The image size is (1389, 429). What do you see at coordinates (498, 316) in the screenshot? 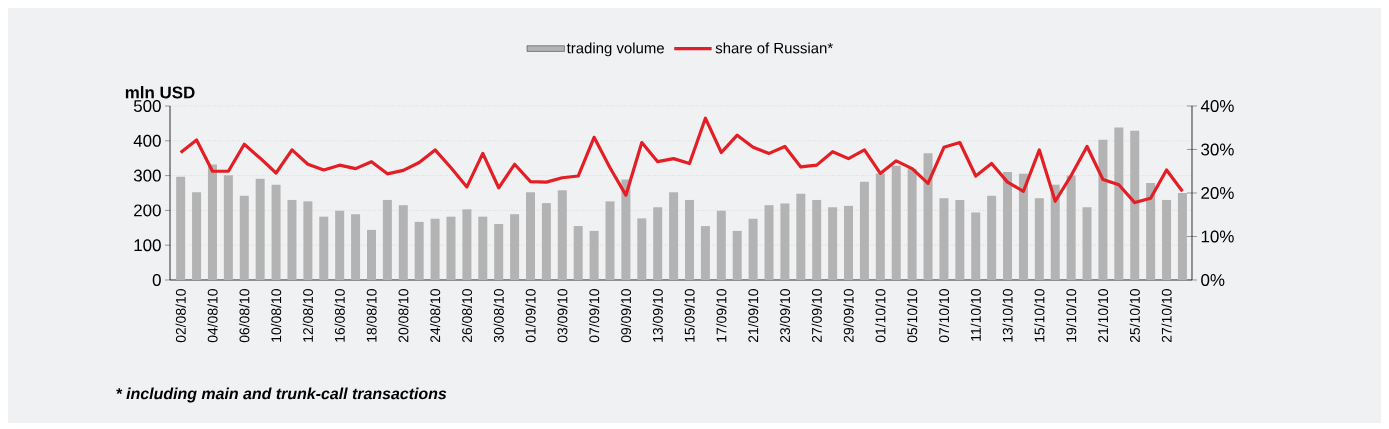
I see `x-tick-label: 30/08/10` at bounding box center [498, 316].